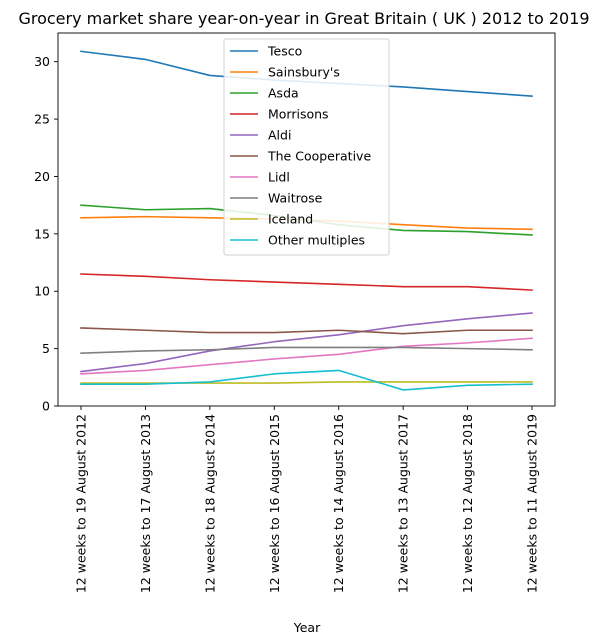 The width and height of the screenshot is (612, 644). Describe the element at coordinates (42, 61) in the screenshot. I see `y-tick-label-6: 30` at that location.